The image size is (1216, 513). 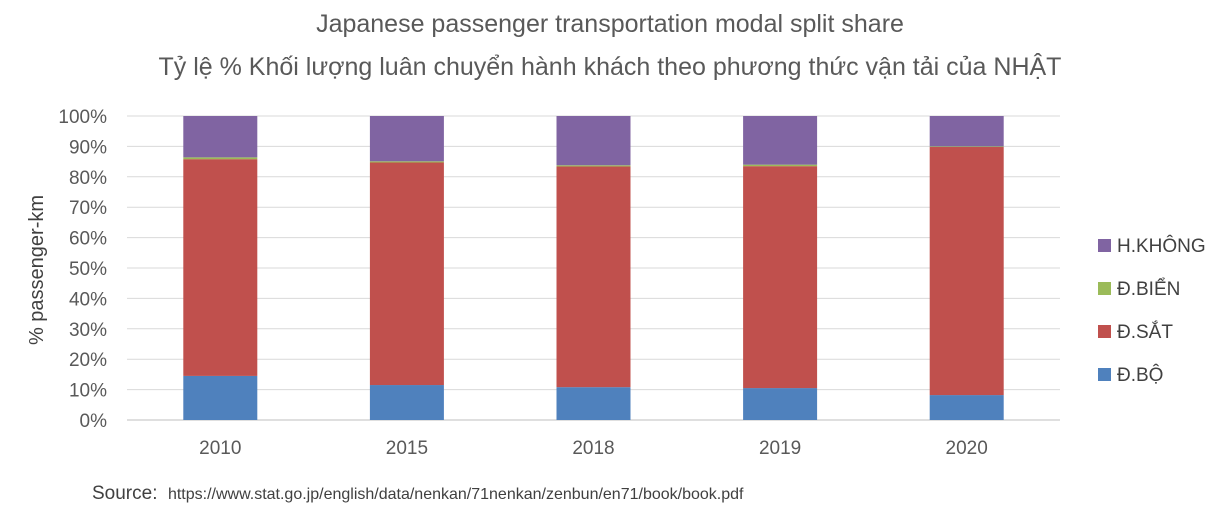 I want to click on x-tick-label: 2020, so click(x=967, y=448).